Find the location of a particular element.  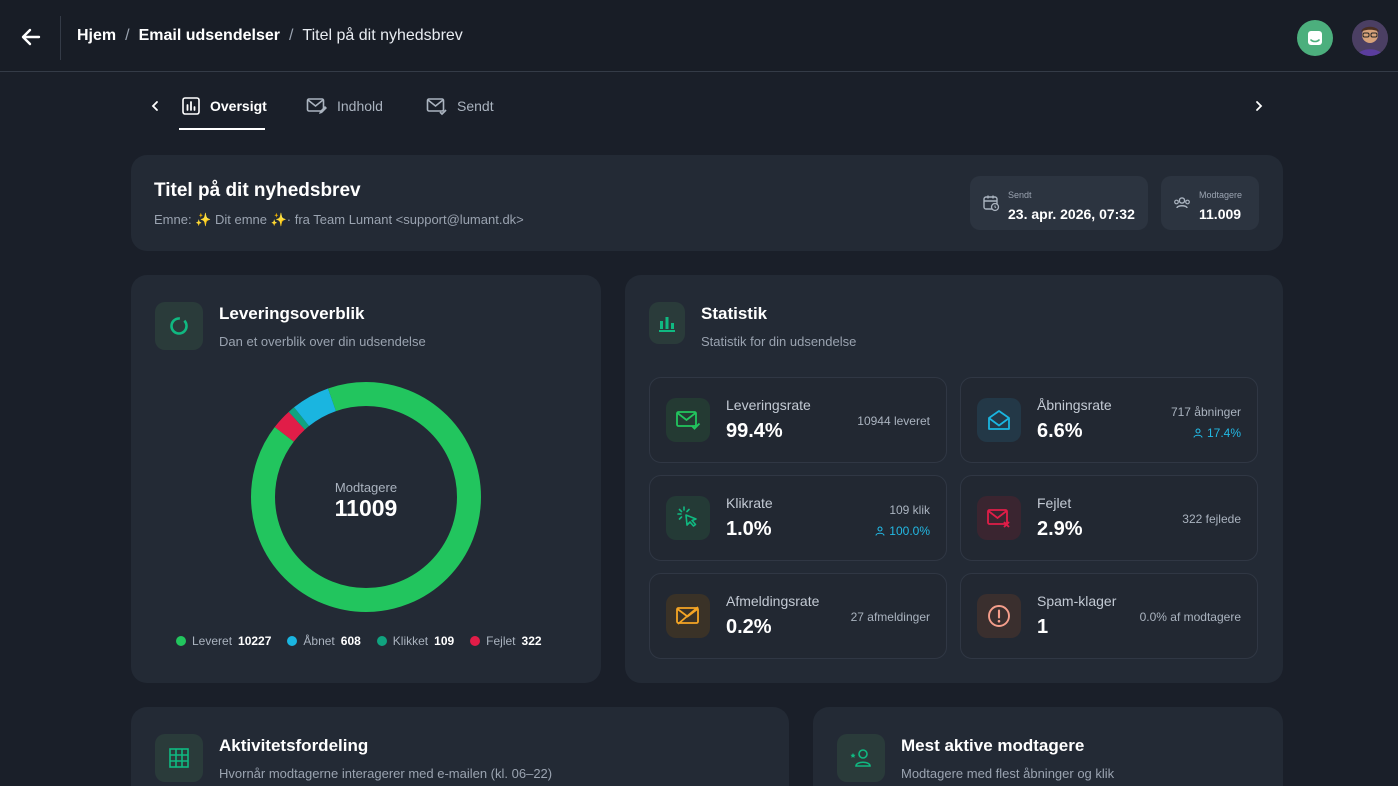

tab-oversigt: Oversigt is located at coordinates (224, 106).